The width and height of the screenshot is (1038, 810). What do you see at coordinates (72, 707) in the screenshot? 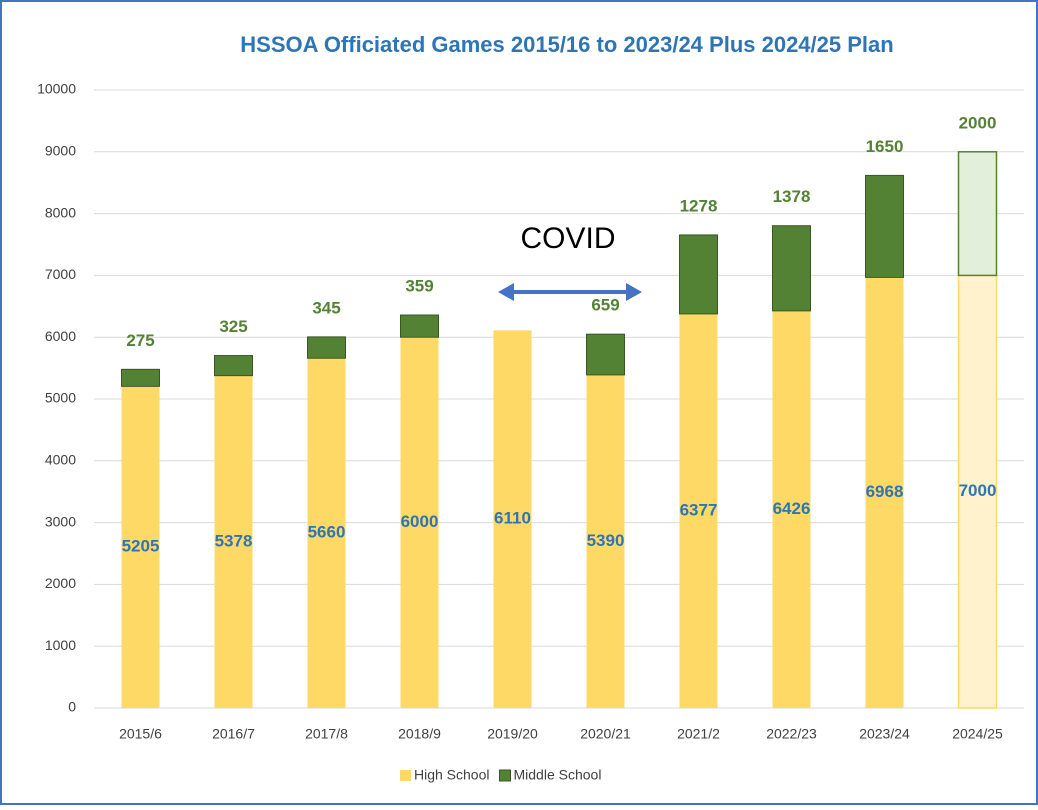
I see `y-tick-label: 0` at bounding box center [72, 707].